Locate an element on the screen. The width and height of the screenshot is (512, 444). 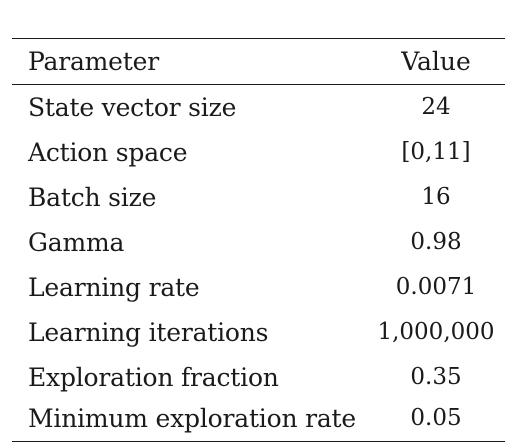
table-row: Minimum exploration rate 0.05 is located at coordinates (258, 418).